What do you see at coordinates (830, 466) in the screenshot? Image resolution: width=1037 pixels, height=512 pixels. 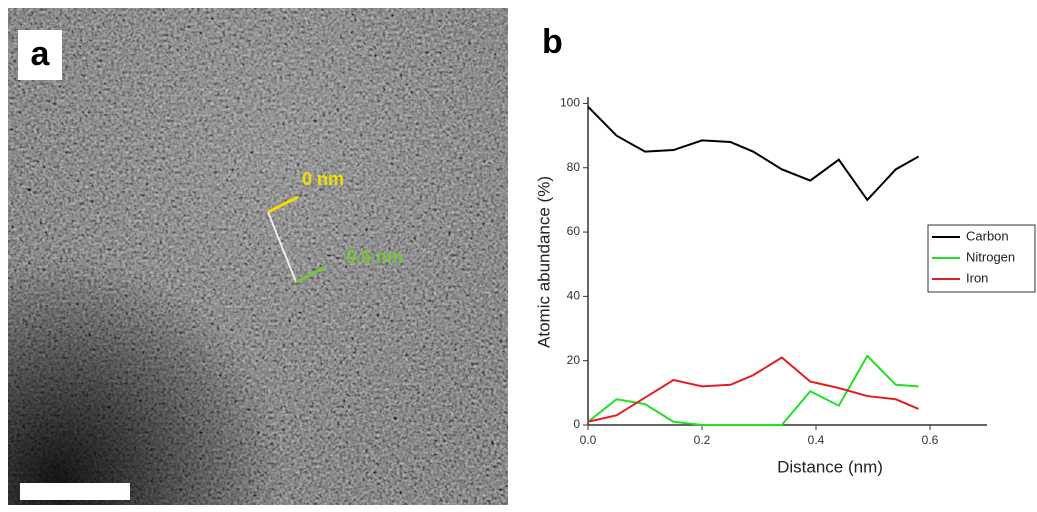 I see `x-axis-label: Distance (nm)` at bounding box center [830, 466].